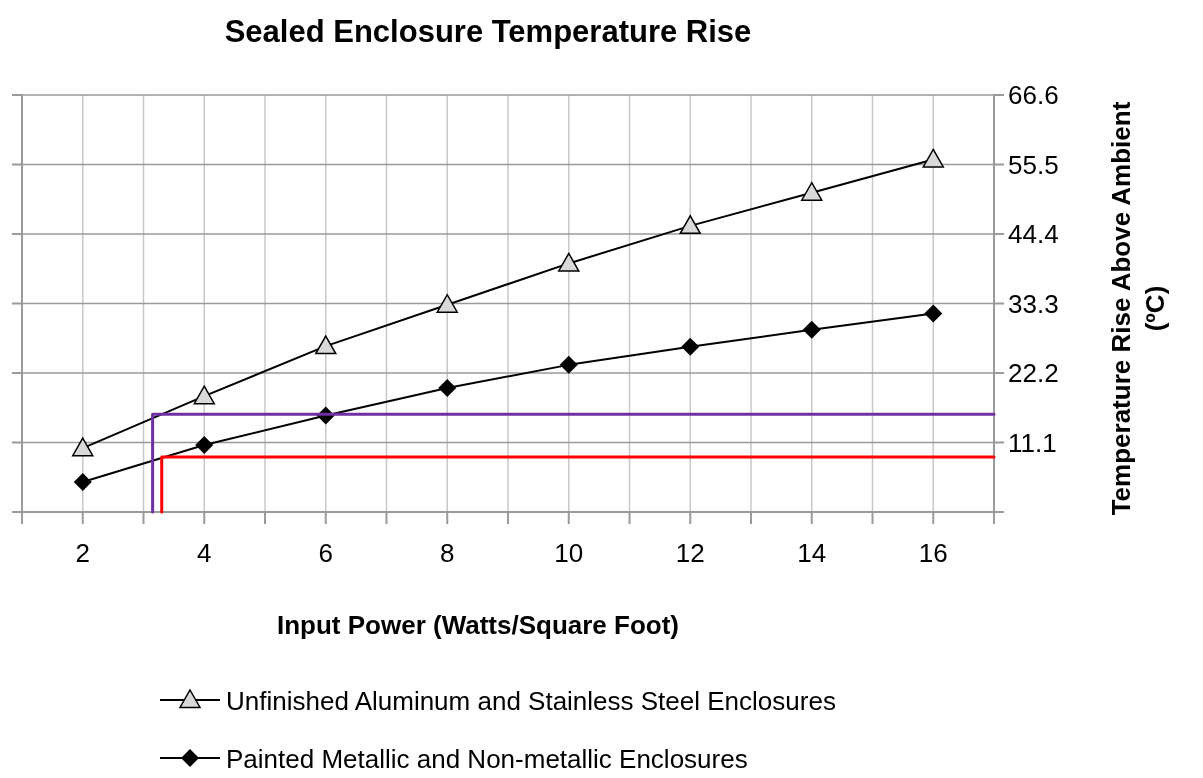  What do you see at coordinates (478, 625) in the screenshot?
I see `x-axis-title: Input Power (Watts/Square Foot)` at bounding box center [478, 625].